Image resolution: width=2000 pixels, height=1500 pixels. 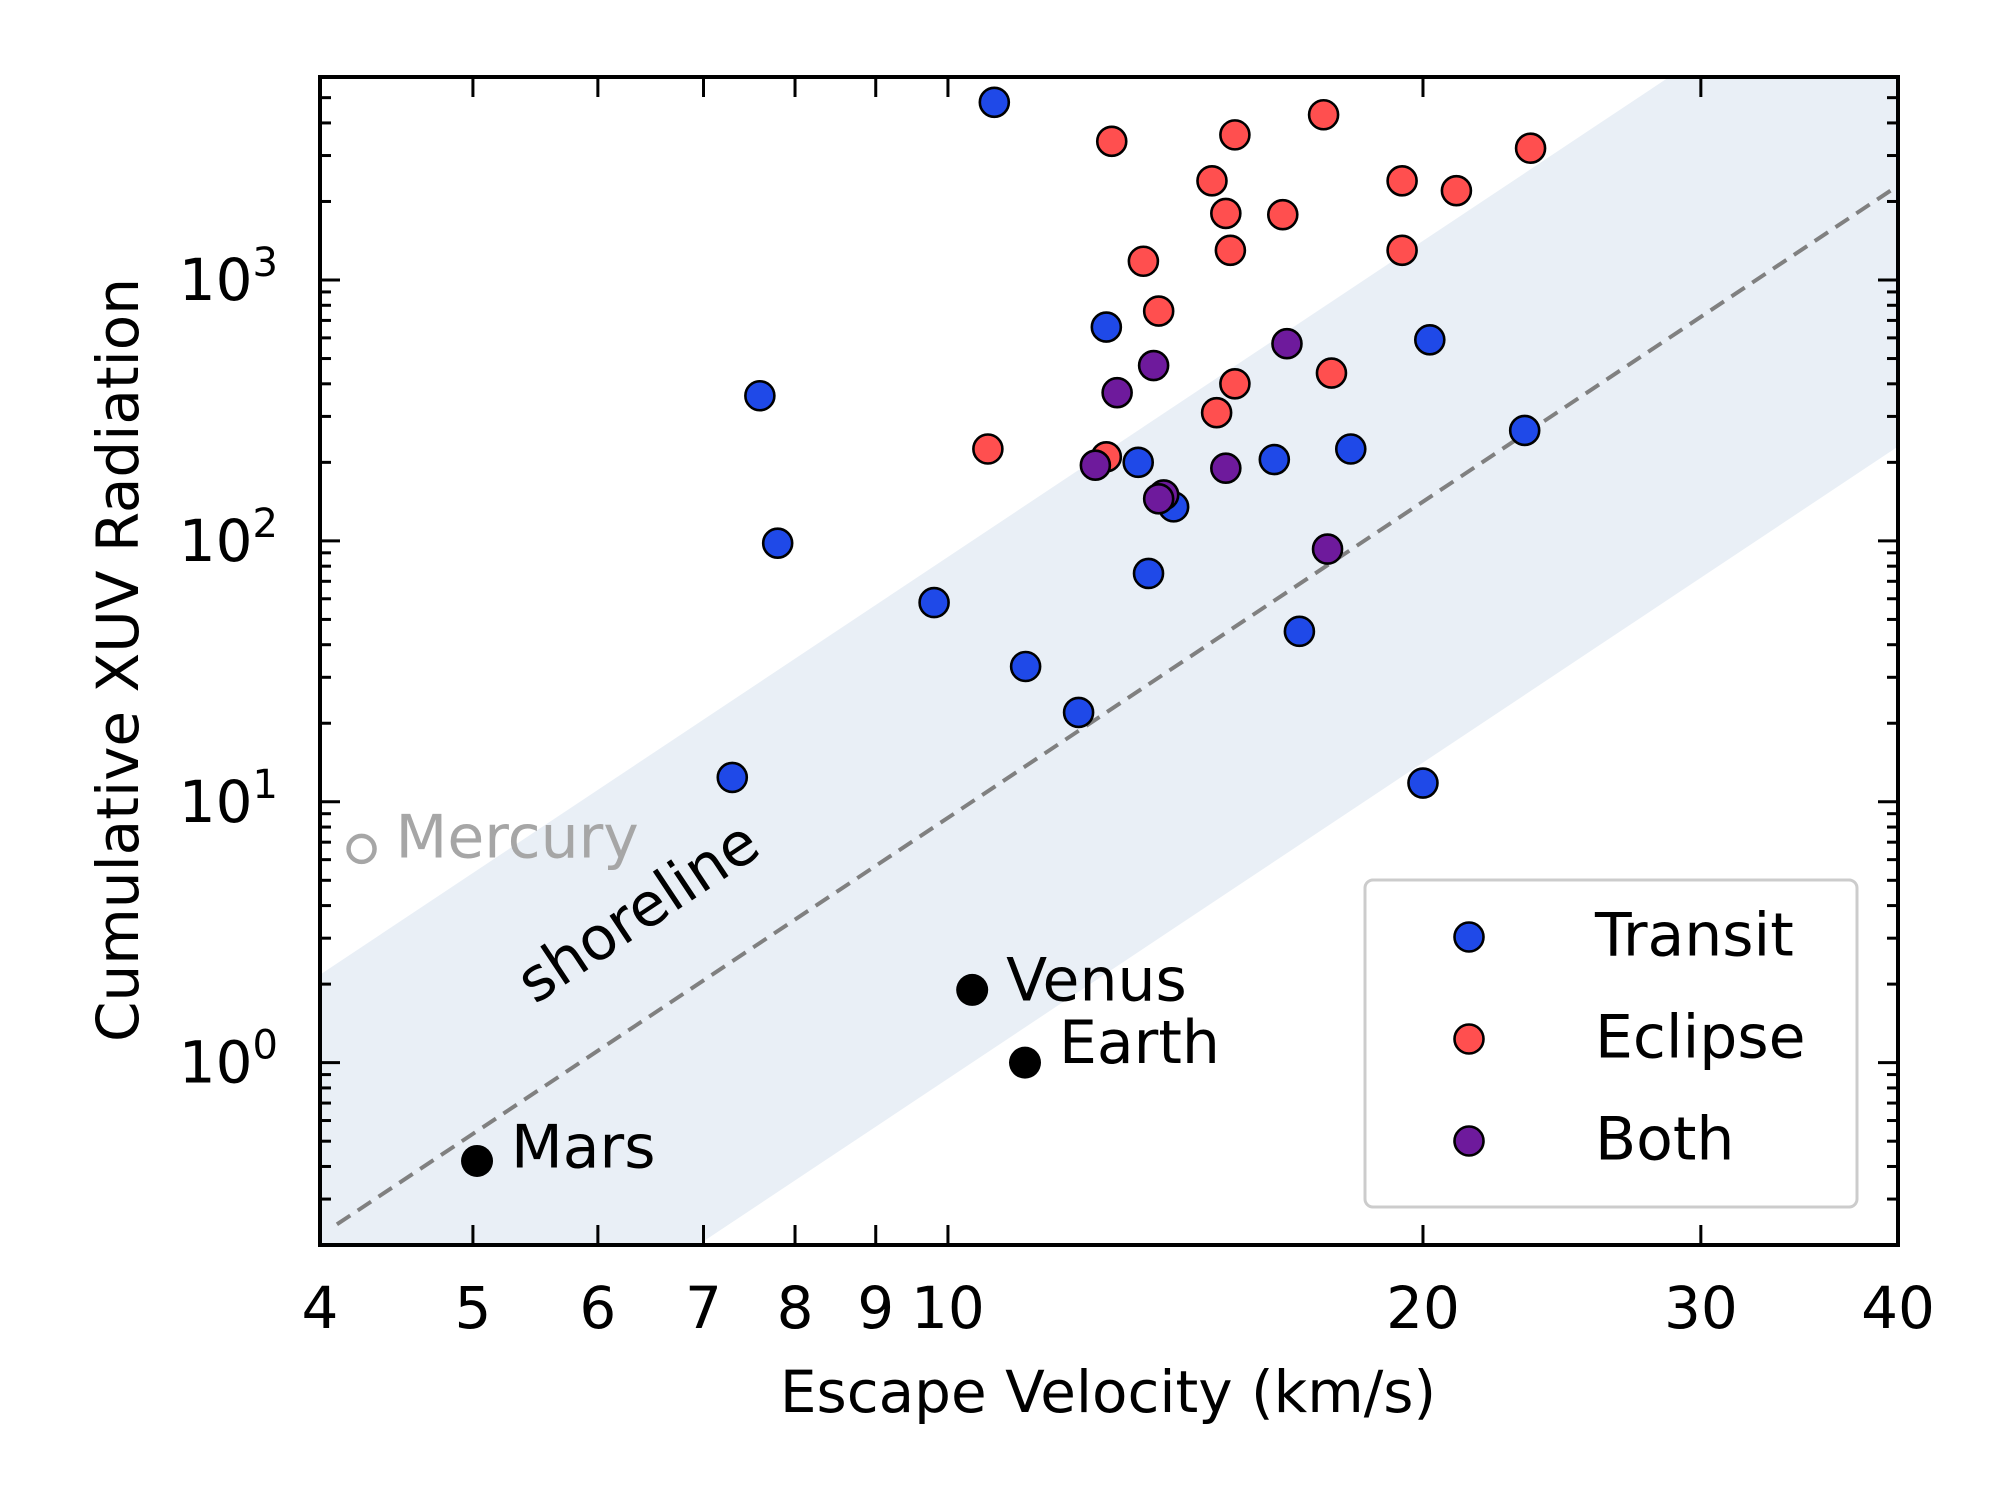 What do you see at coordinates (320, 1308) in the screenshot?
I see `x-tick-label: 4` at bounding box center [320, 1308].